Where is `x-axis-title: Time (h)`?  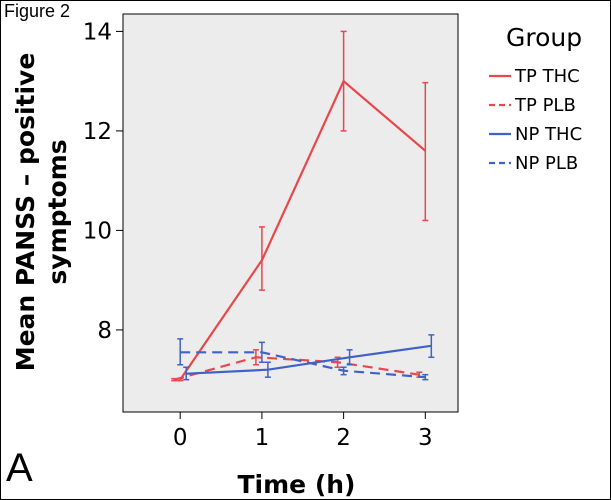 x-axis-title: Time (h) is located at coordinates (297, 484).